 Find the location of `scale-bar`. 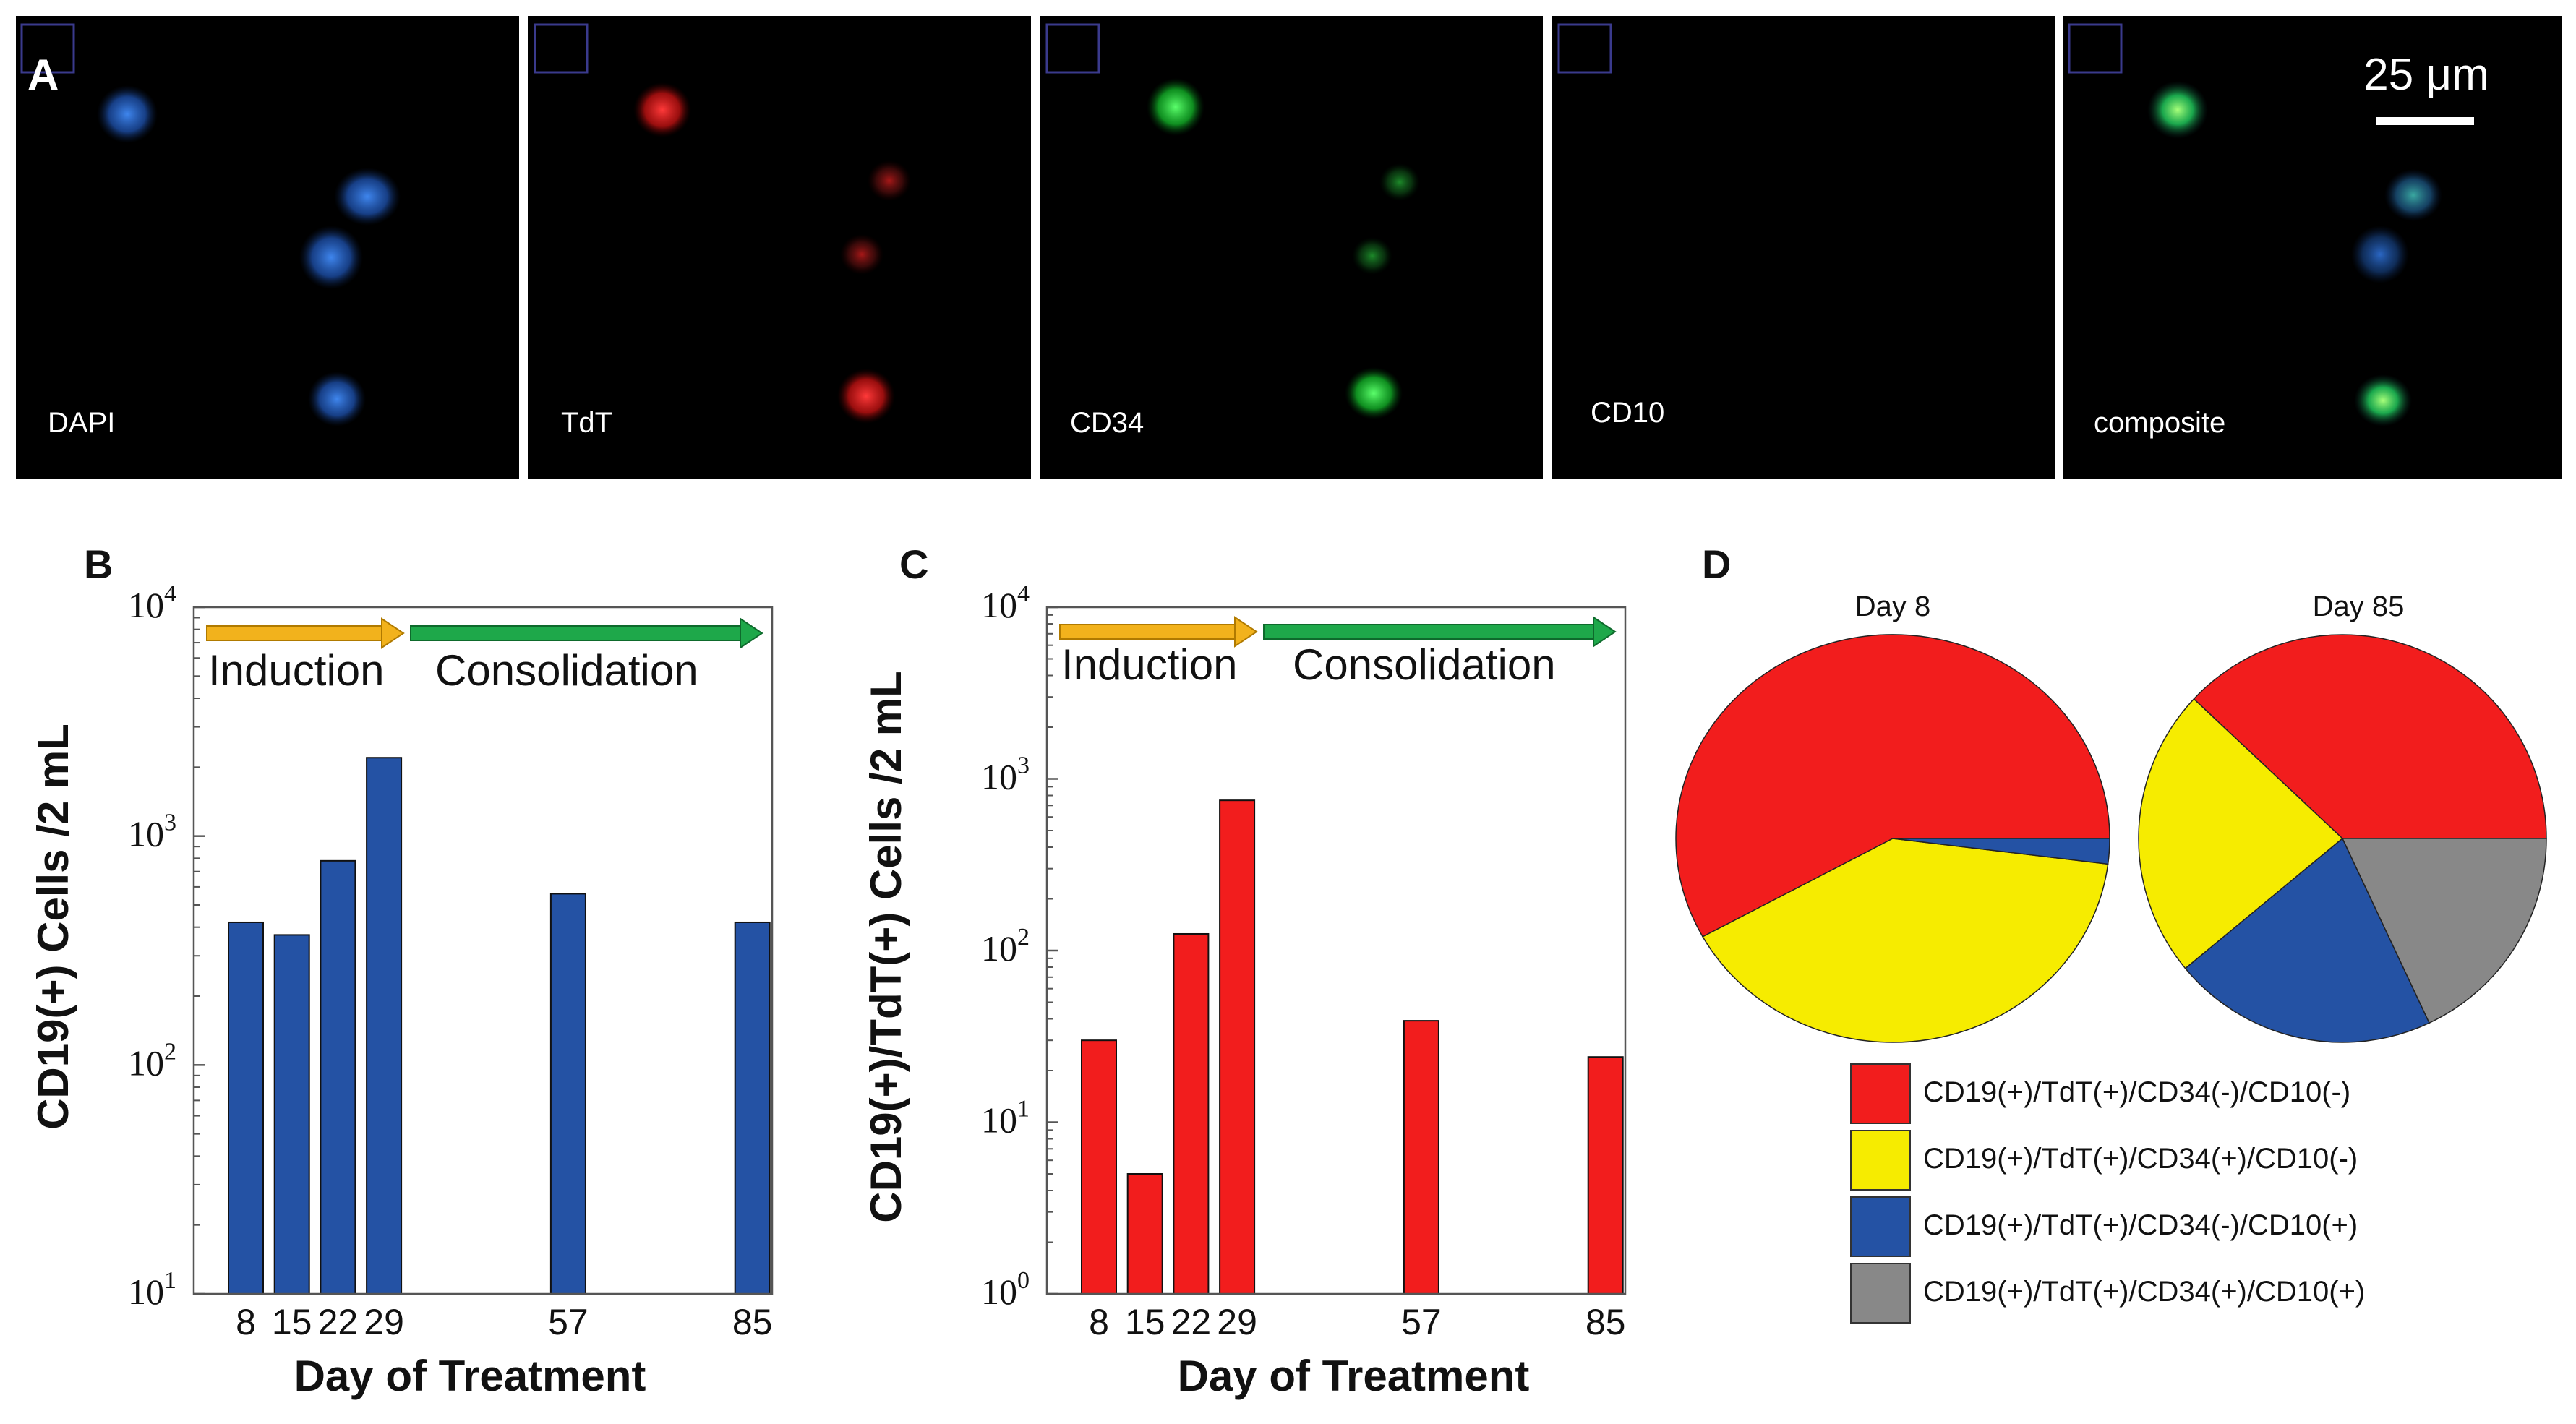

scale-bar is located at coordinates (2425, 121).